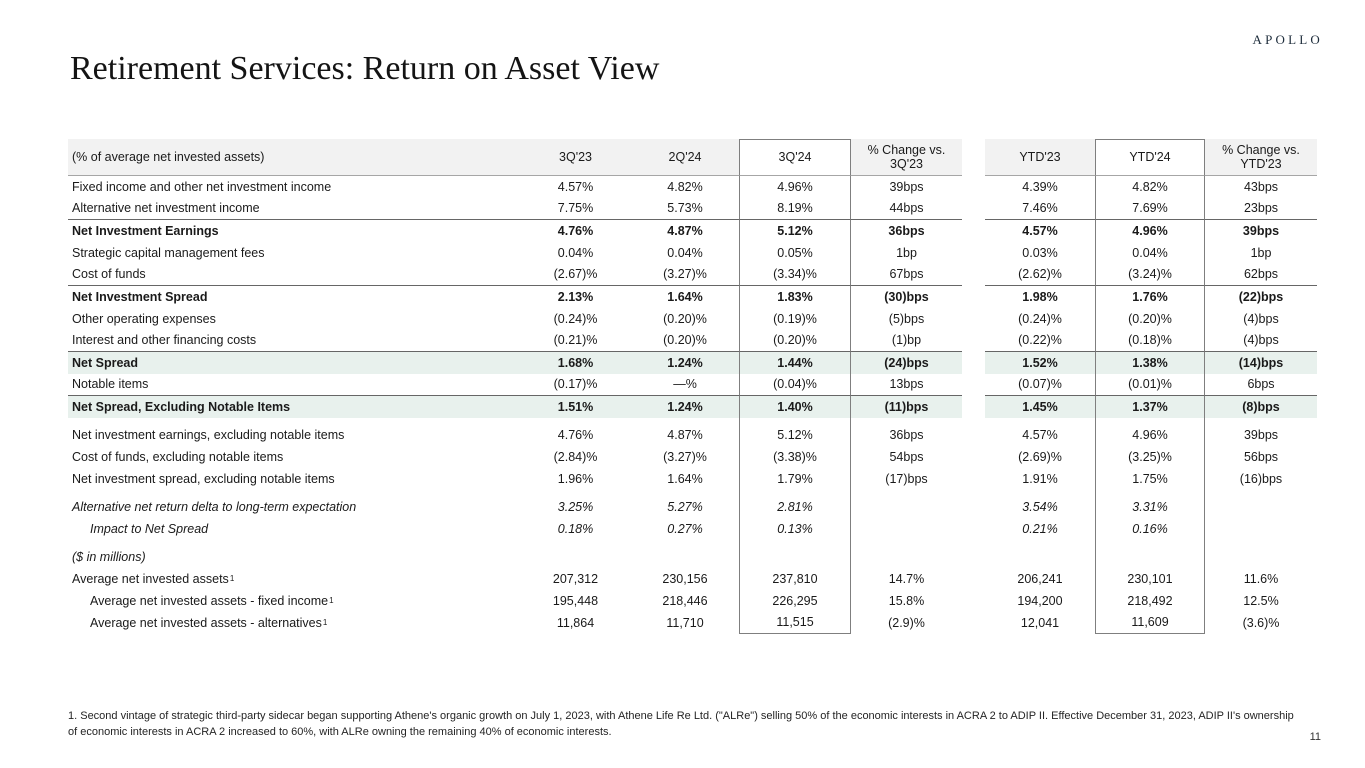 The height and width of the screenshot is (768, 1365). I want to click on cell: (2.84)%, so click(575, 456).